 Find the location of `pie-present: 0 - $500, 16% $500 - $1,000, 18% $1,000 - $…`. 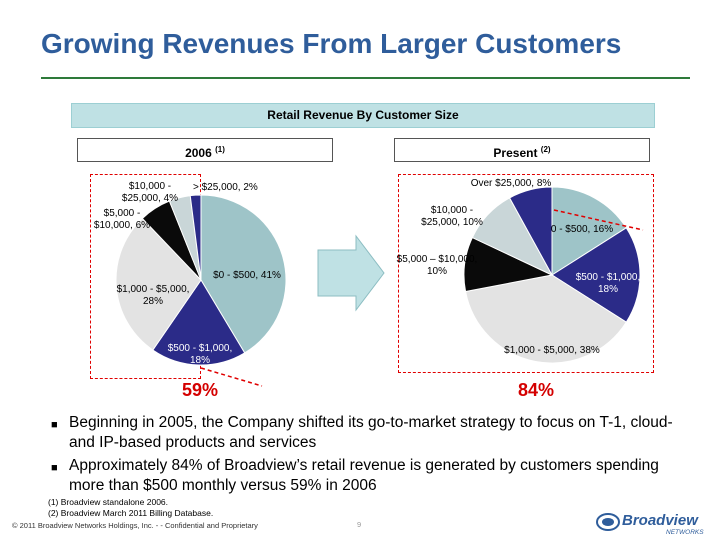

pie-present: 0 - $500, 16% $500 - $1,000, 18% $1,000 - $… is located at coordinates (519, 271).